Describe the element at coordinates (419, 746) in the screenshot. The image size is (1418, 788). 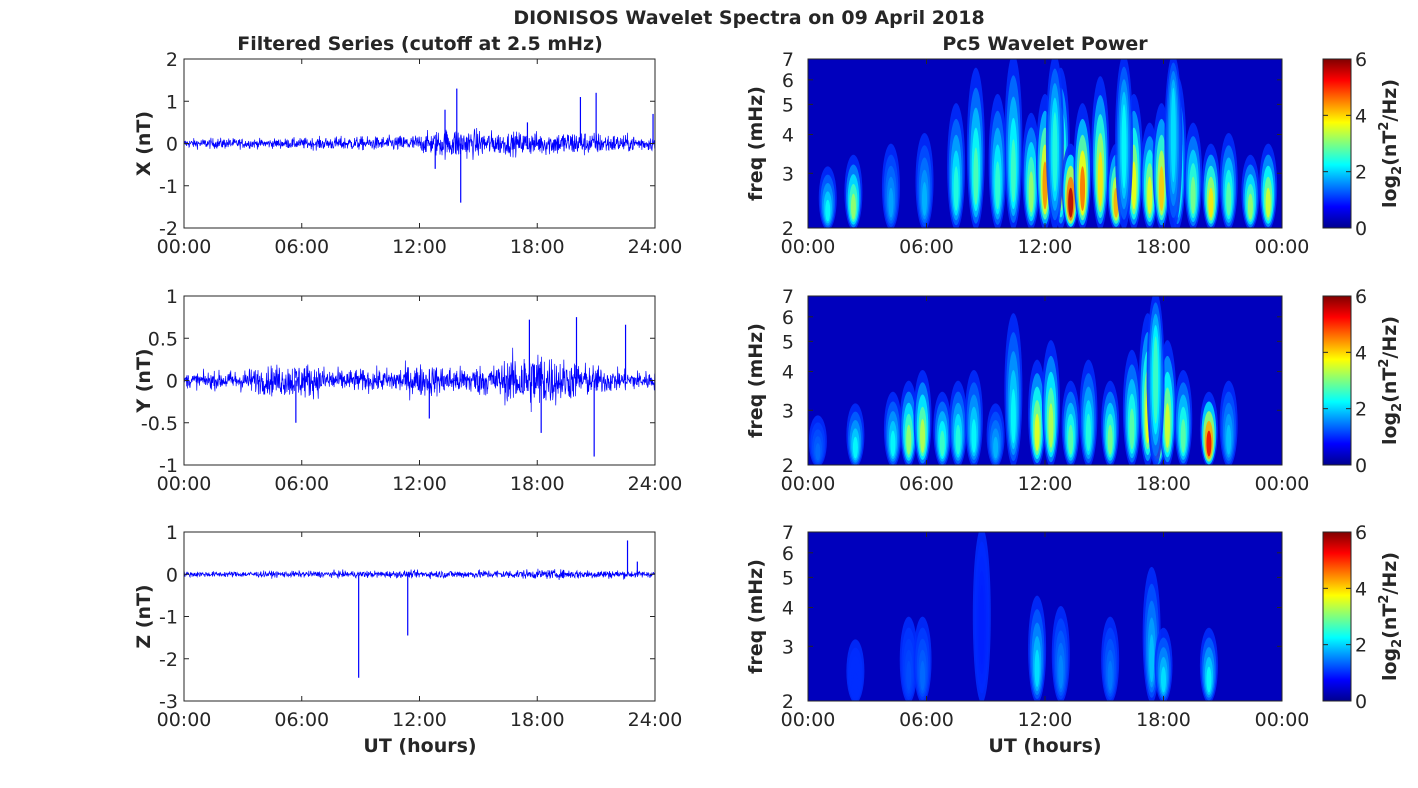
I see `left-xlabel: UT (hours)` at that location.